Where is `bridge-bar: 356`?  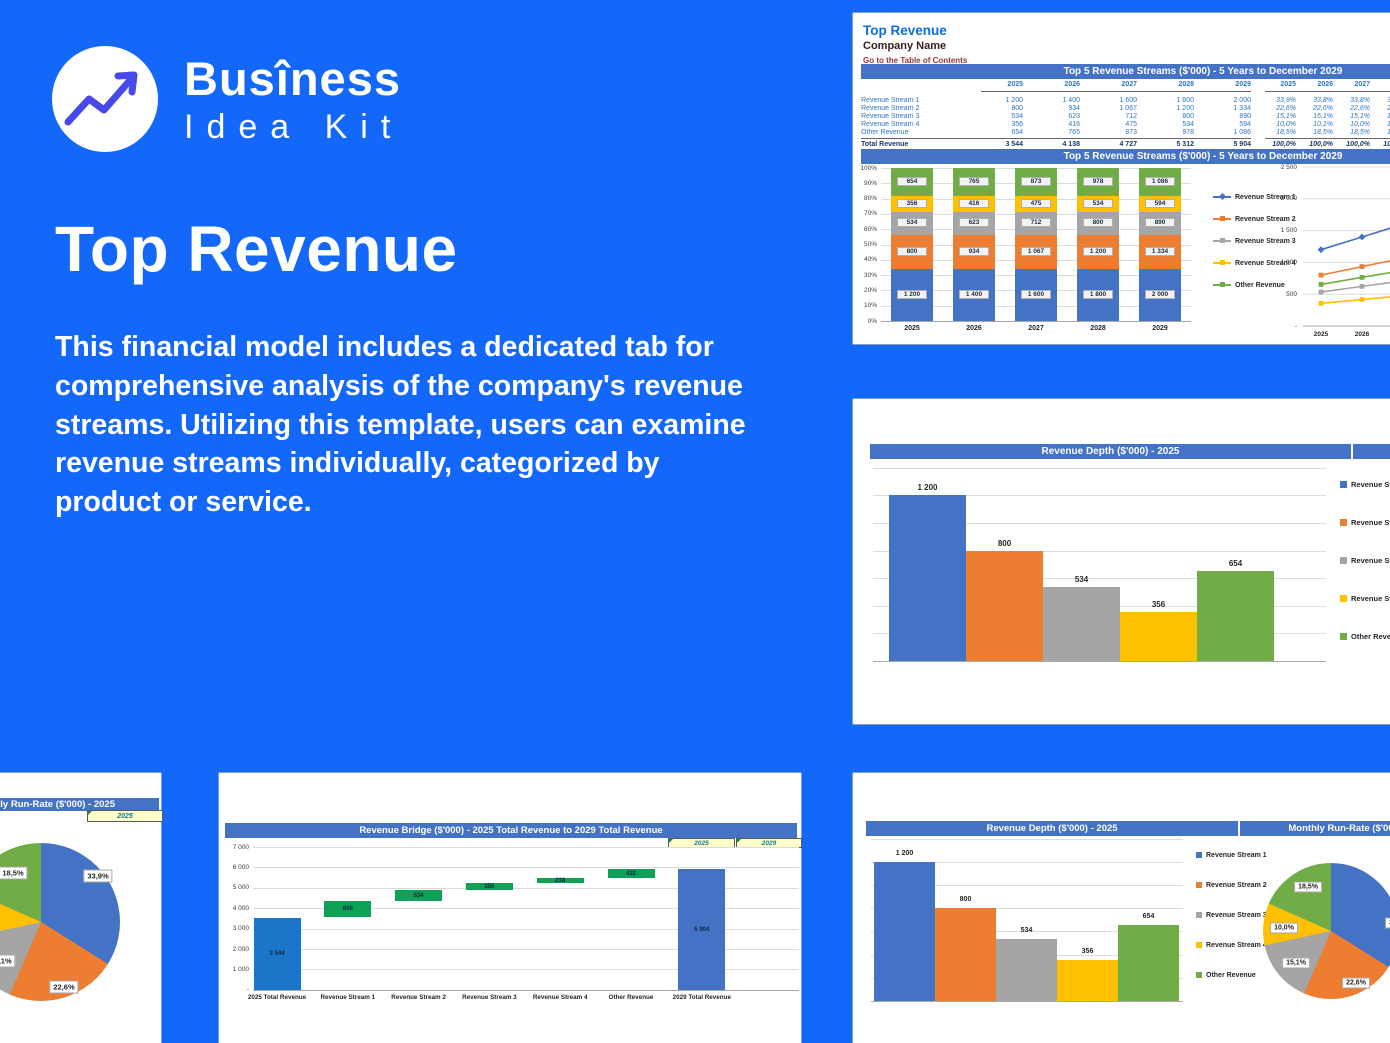
bridge-bar: 356 is located at coordinates (489, 887).